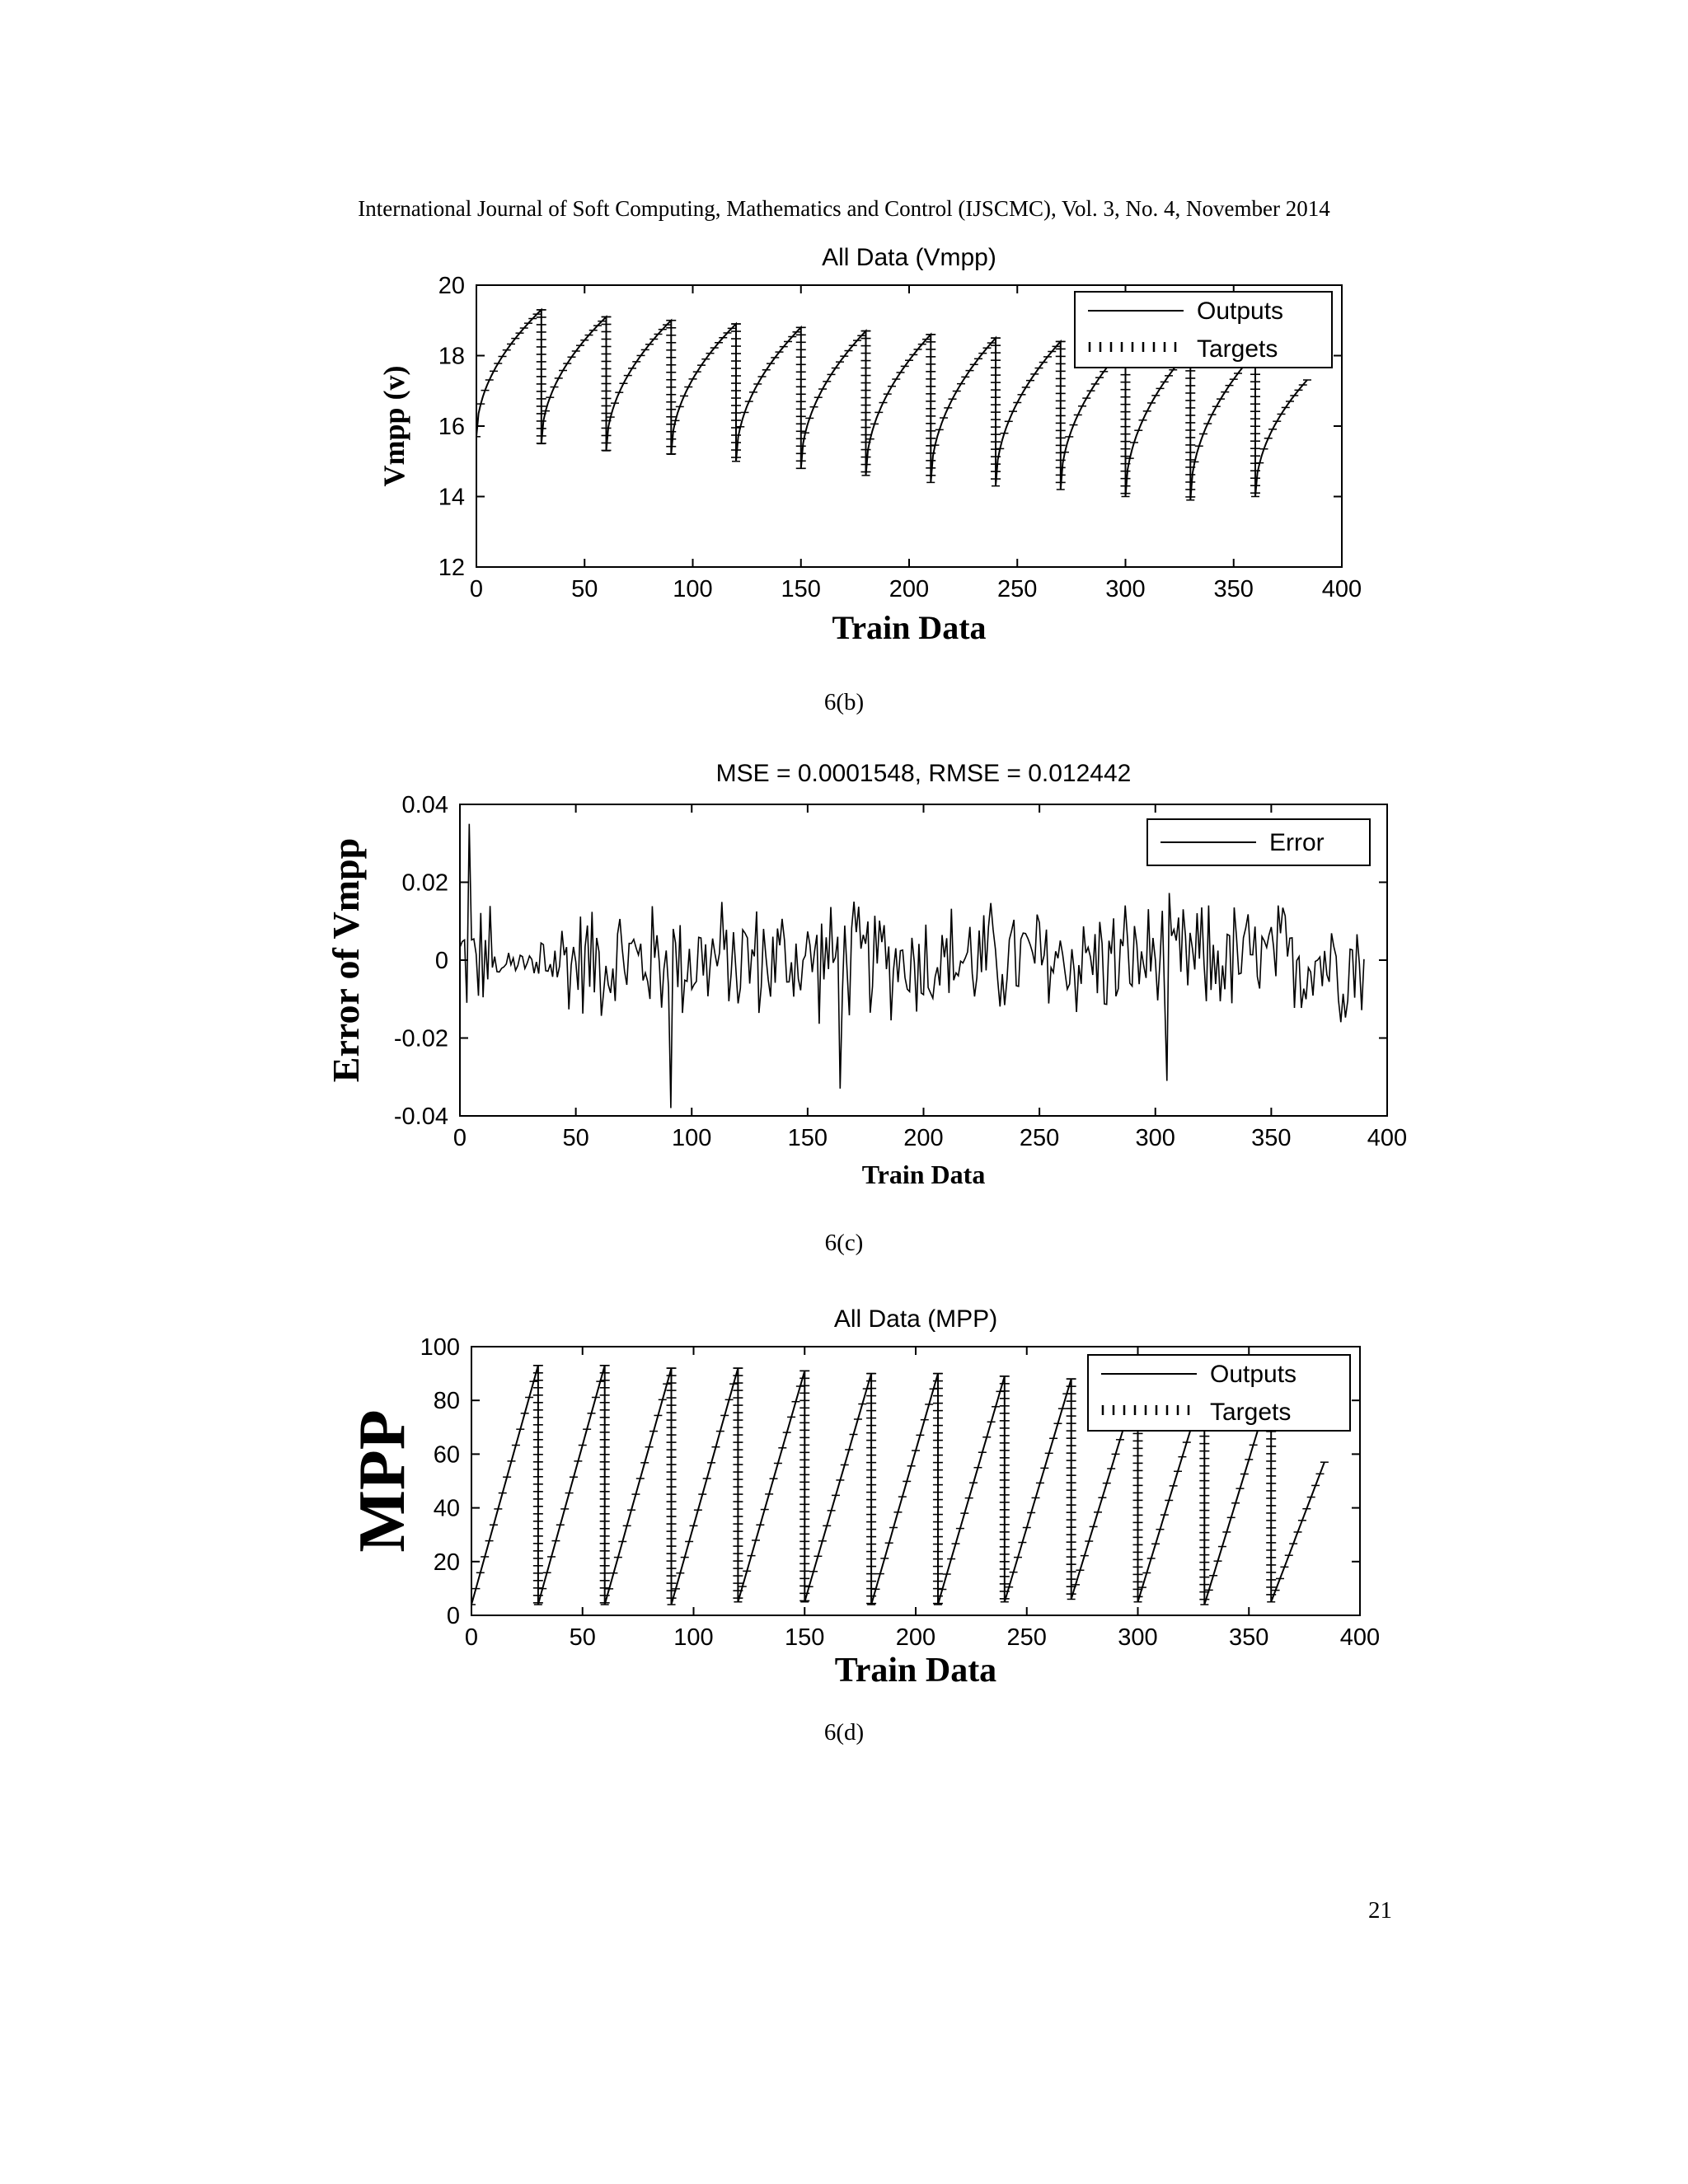 This screenshot has width=1688, height=2184. I want to click on caption-6b: 6(b), so click(844, 702).